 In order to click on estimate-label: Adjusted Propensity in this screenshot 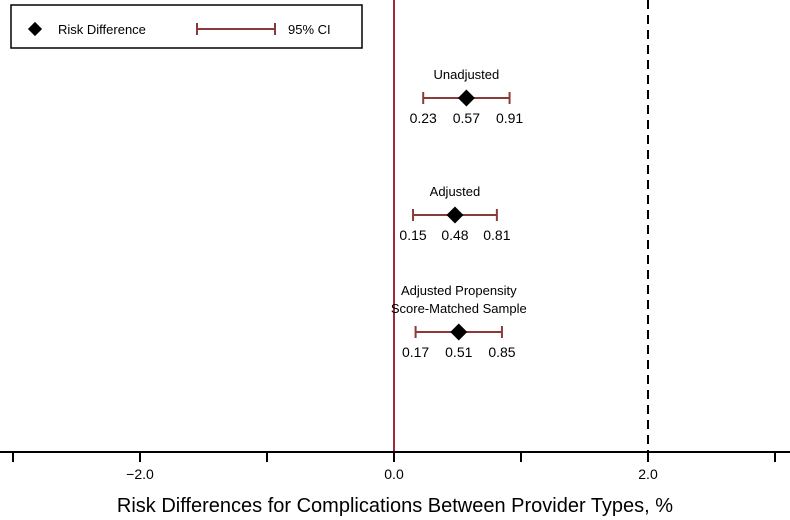, I will do `click(459, 290)`.